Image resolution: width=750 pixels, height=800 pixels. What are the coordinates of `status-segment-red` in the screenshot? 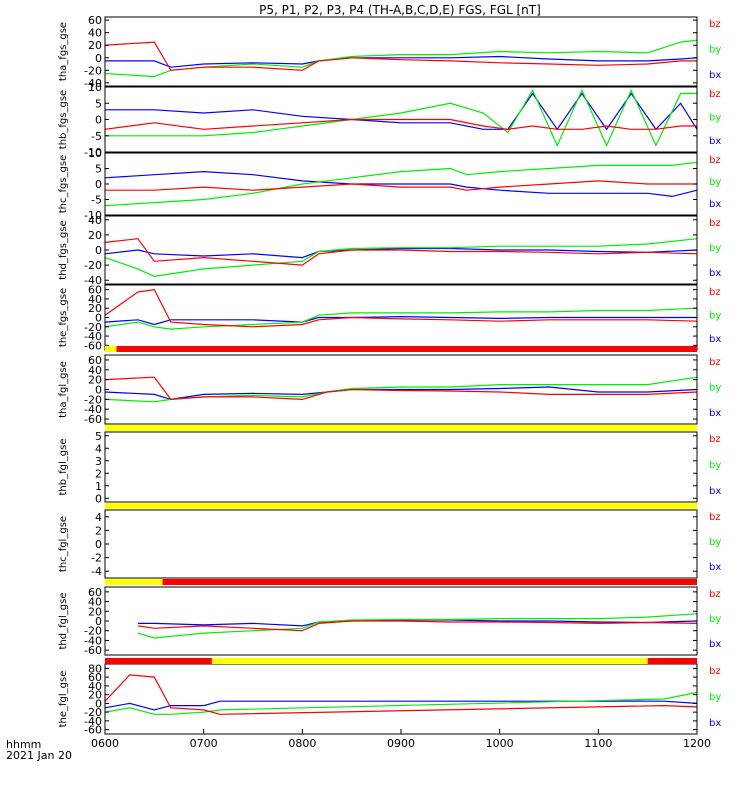 It's located at (406, 349).